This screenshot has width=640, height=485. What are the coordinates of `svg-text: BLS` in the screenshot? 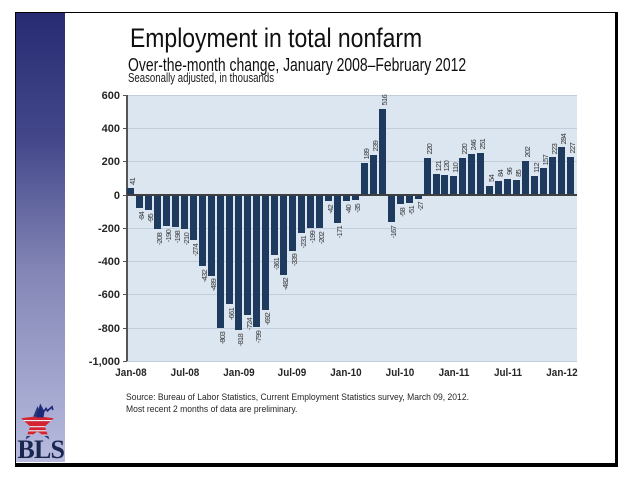 It's located at (40, 448).